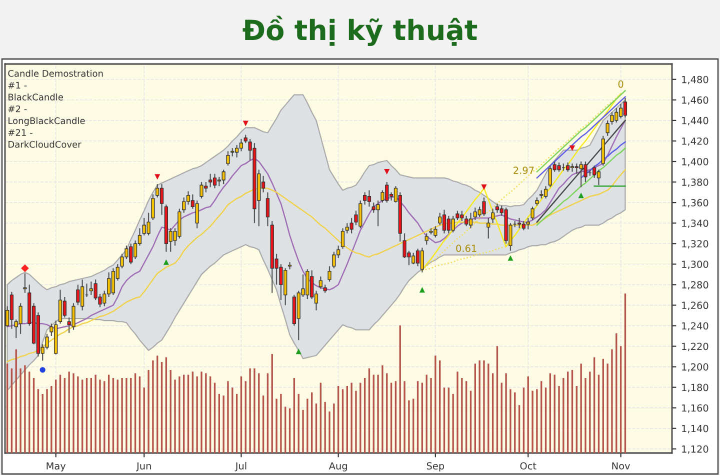 Image resolution: width=720 pixels, height=475 pixels. I want to click on x-tick-label: Sep, so click(435, 467).